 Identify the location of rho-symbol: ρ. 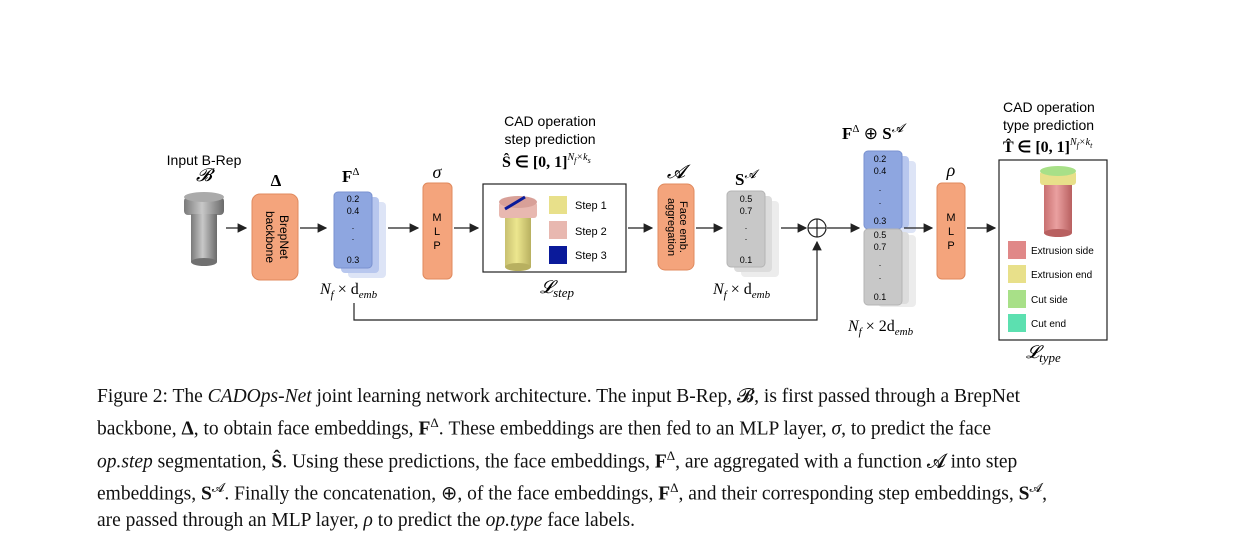
(951, 170).